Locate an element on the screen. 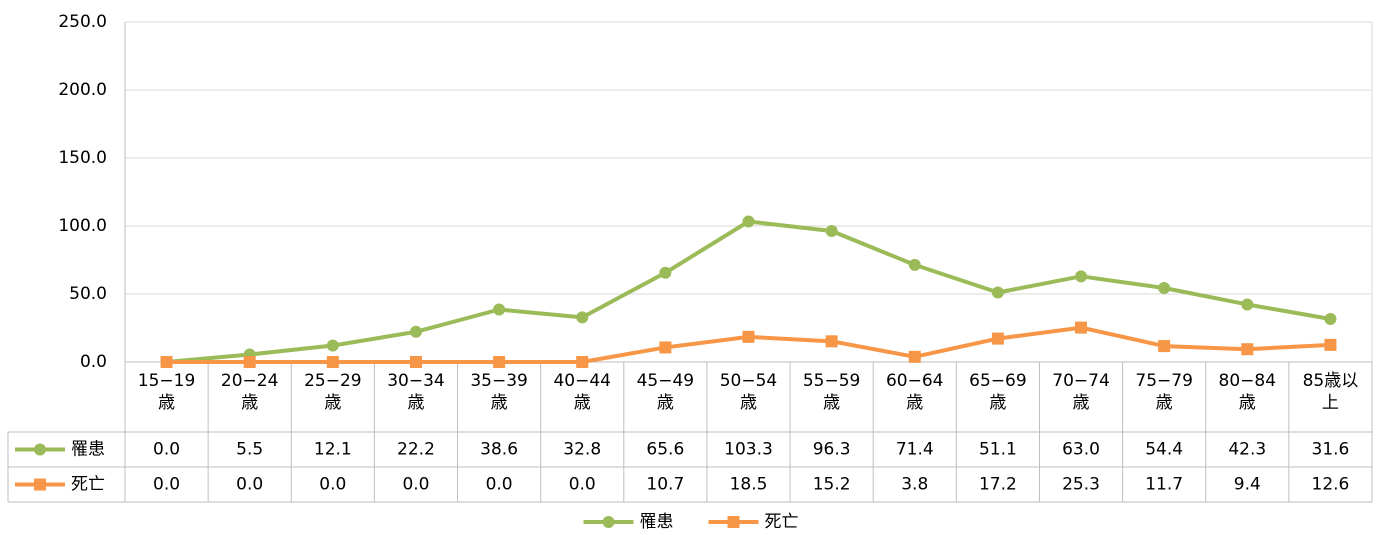  y-tick-label: 100.0 is located at coordinates (82, 226).